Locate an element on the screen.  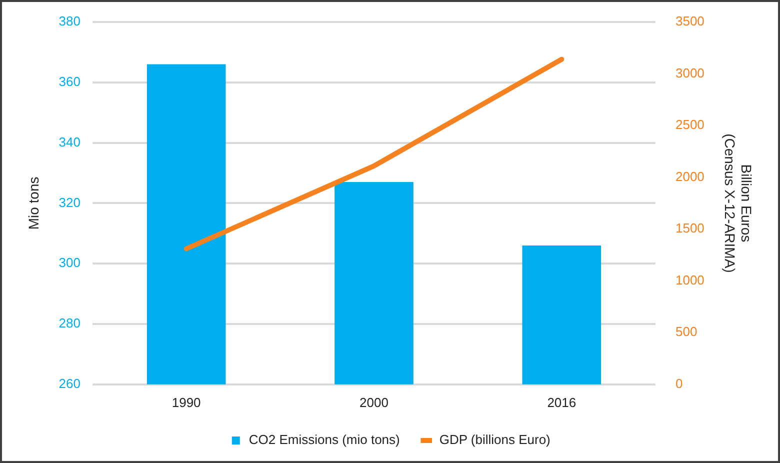
y-tick-label: 360 is located at coordinates (69, 81).